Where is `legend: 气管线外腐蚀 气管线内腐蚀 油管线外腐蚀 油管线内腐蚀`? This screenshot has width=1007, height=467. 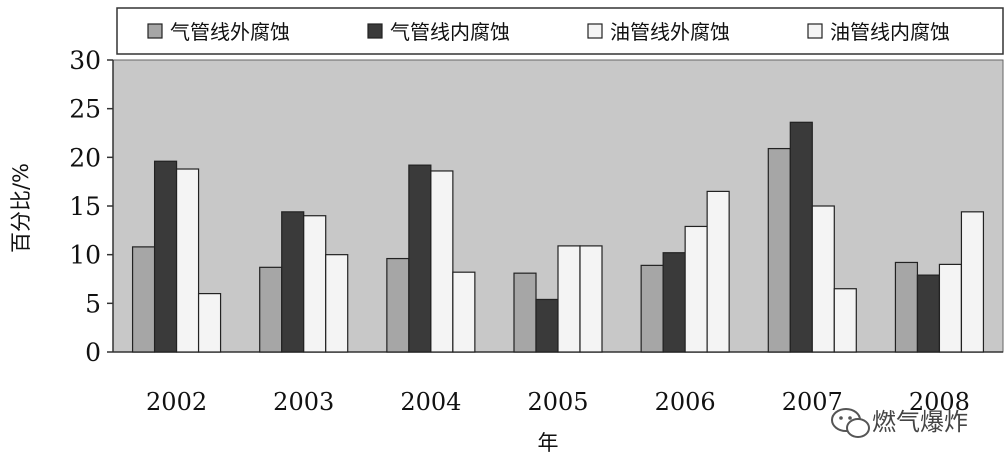
legend: 气管线外腐蚀 气管线内腐蚀 油管线外腐蚀 油管线内腐蚀 is located at coordinates (560, 31).